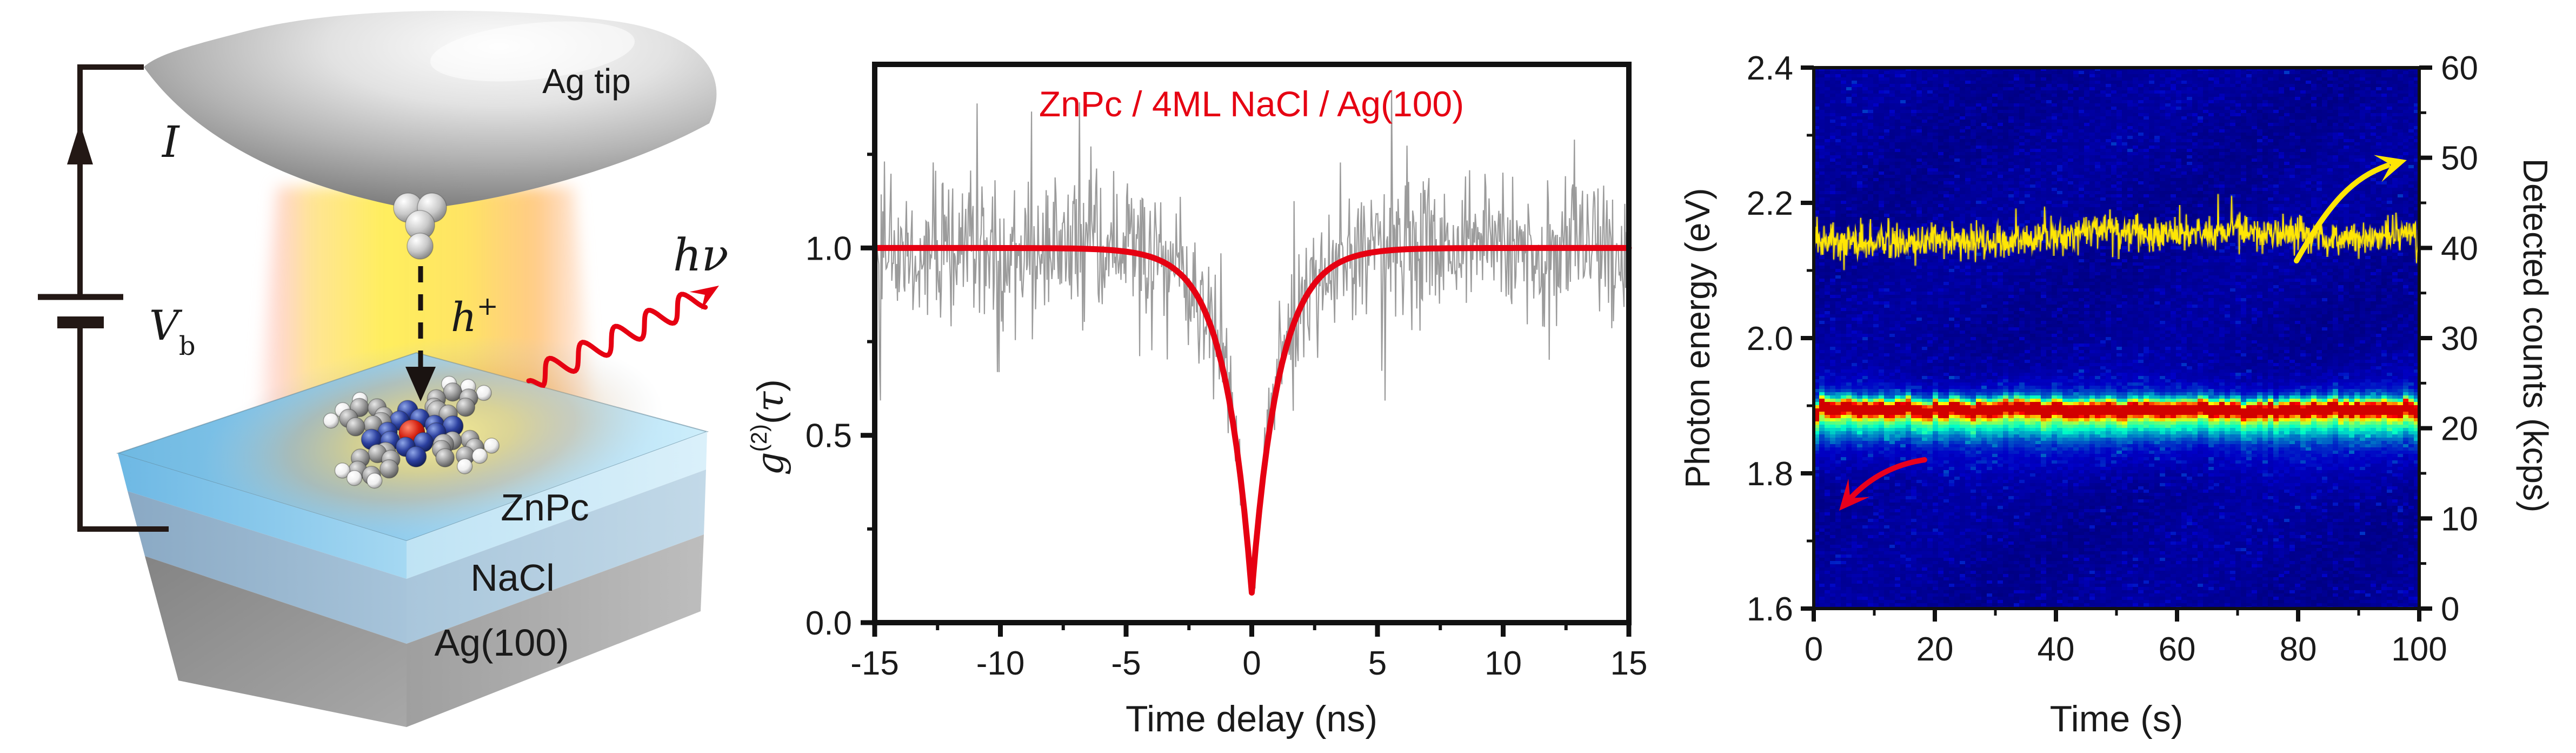 This screenshot has height=753, width=2576. I want to click on hole-injection-arrow, so click(420, 333).